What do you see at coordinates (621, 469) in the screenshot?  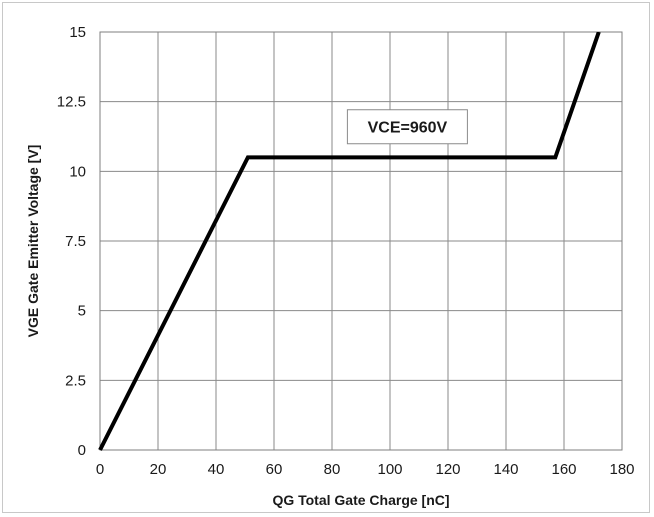 I see `x-tick-label: 180` at bounding box center [621, 469].